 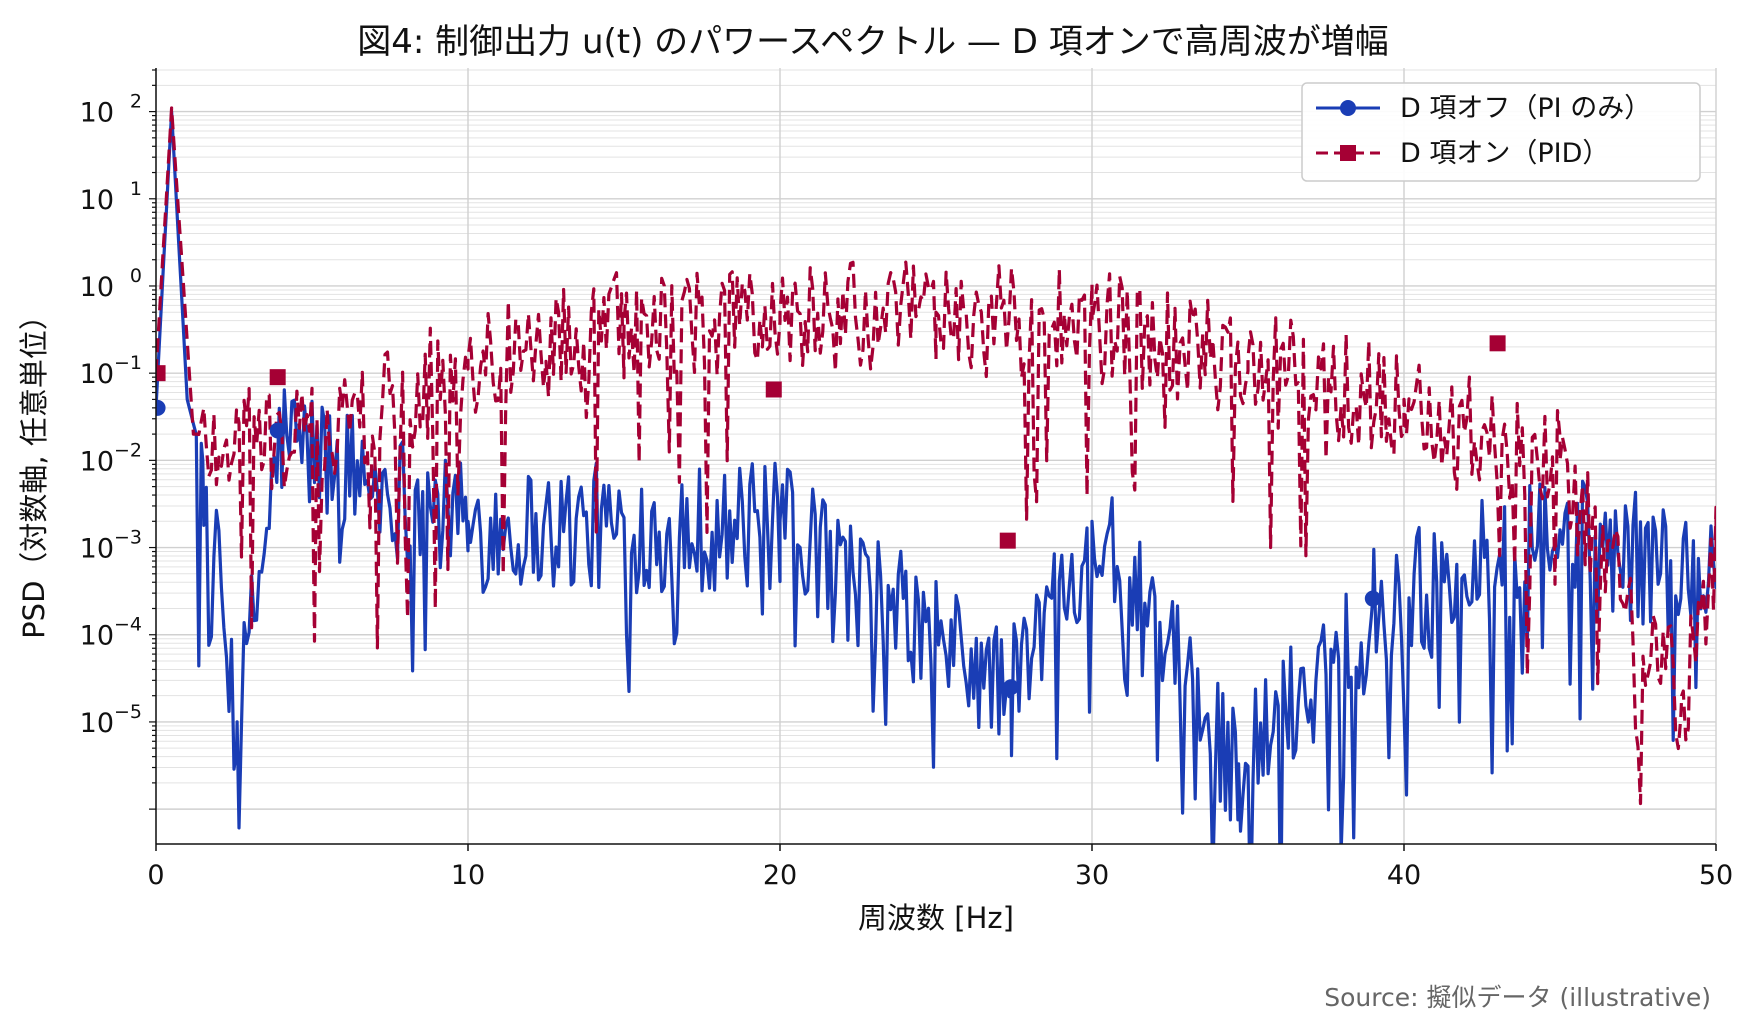 What do you see at coordinates (1517, 997) in the screenshot?
I see `source-note: Source: 擬似データ (illustrative)` at bounding box center [1517, 997].